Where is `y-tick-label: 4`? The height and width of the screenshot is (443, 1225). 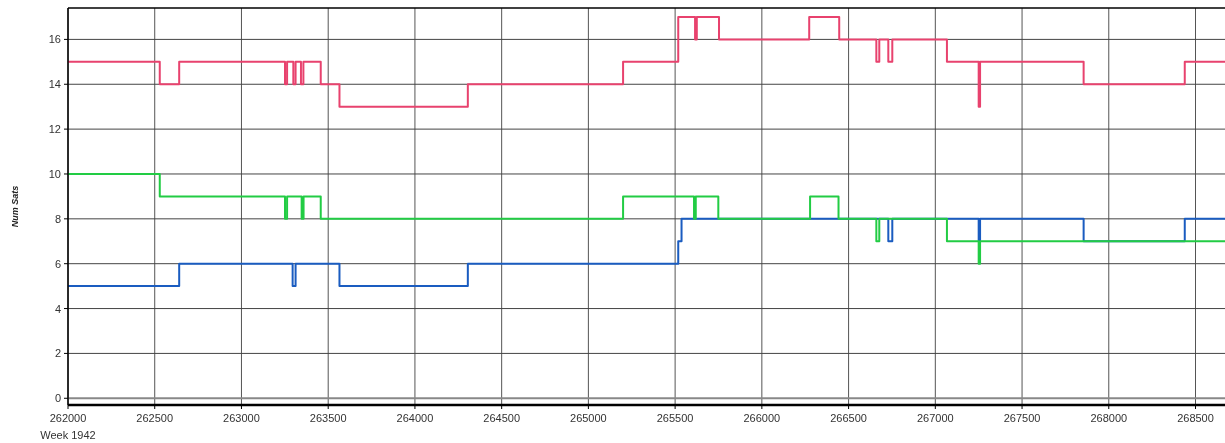
y-tick-label: 4 is located at coordinates (57, 308).